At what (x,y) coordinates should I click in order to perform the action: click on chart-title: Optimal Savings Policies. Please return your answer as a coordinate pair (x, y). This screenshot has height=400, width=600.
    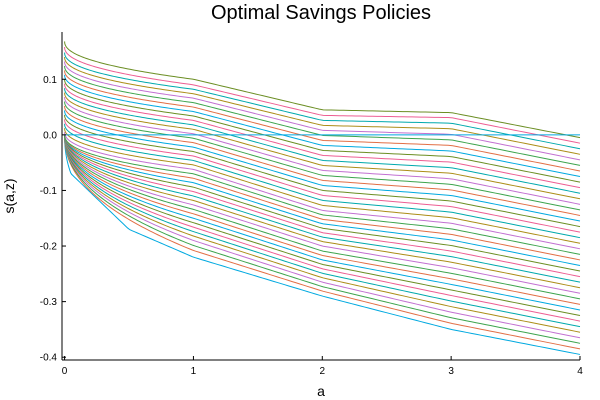
    Looking at the image, I should click on (321, 13).